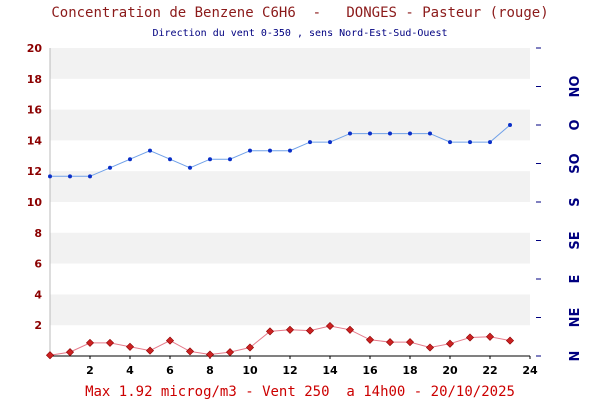  I want to click on direction-label: S, so click(575, 201).